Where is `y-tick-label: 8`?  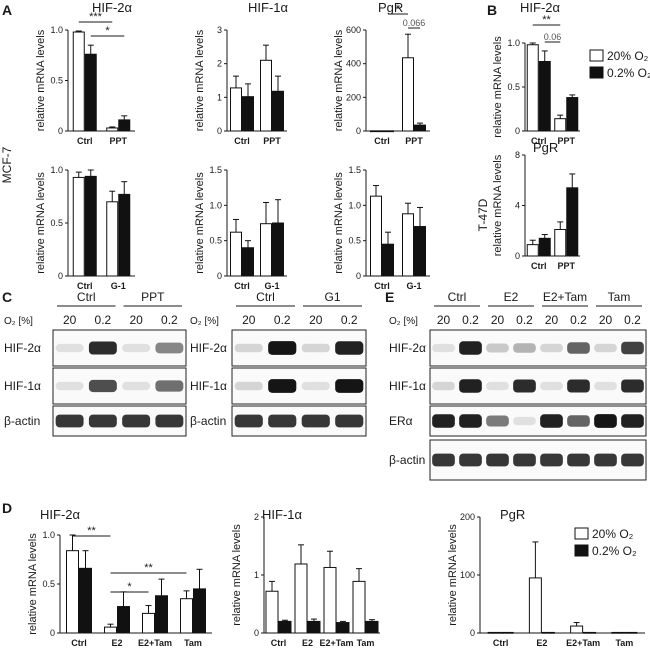 y-tick-label: 8 is located at coordinates (517, 155).